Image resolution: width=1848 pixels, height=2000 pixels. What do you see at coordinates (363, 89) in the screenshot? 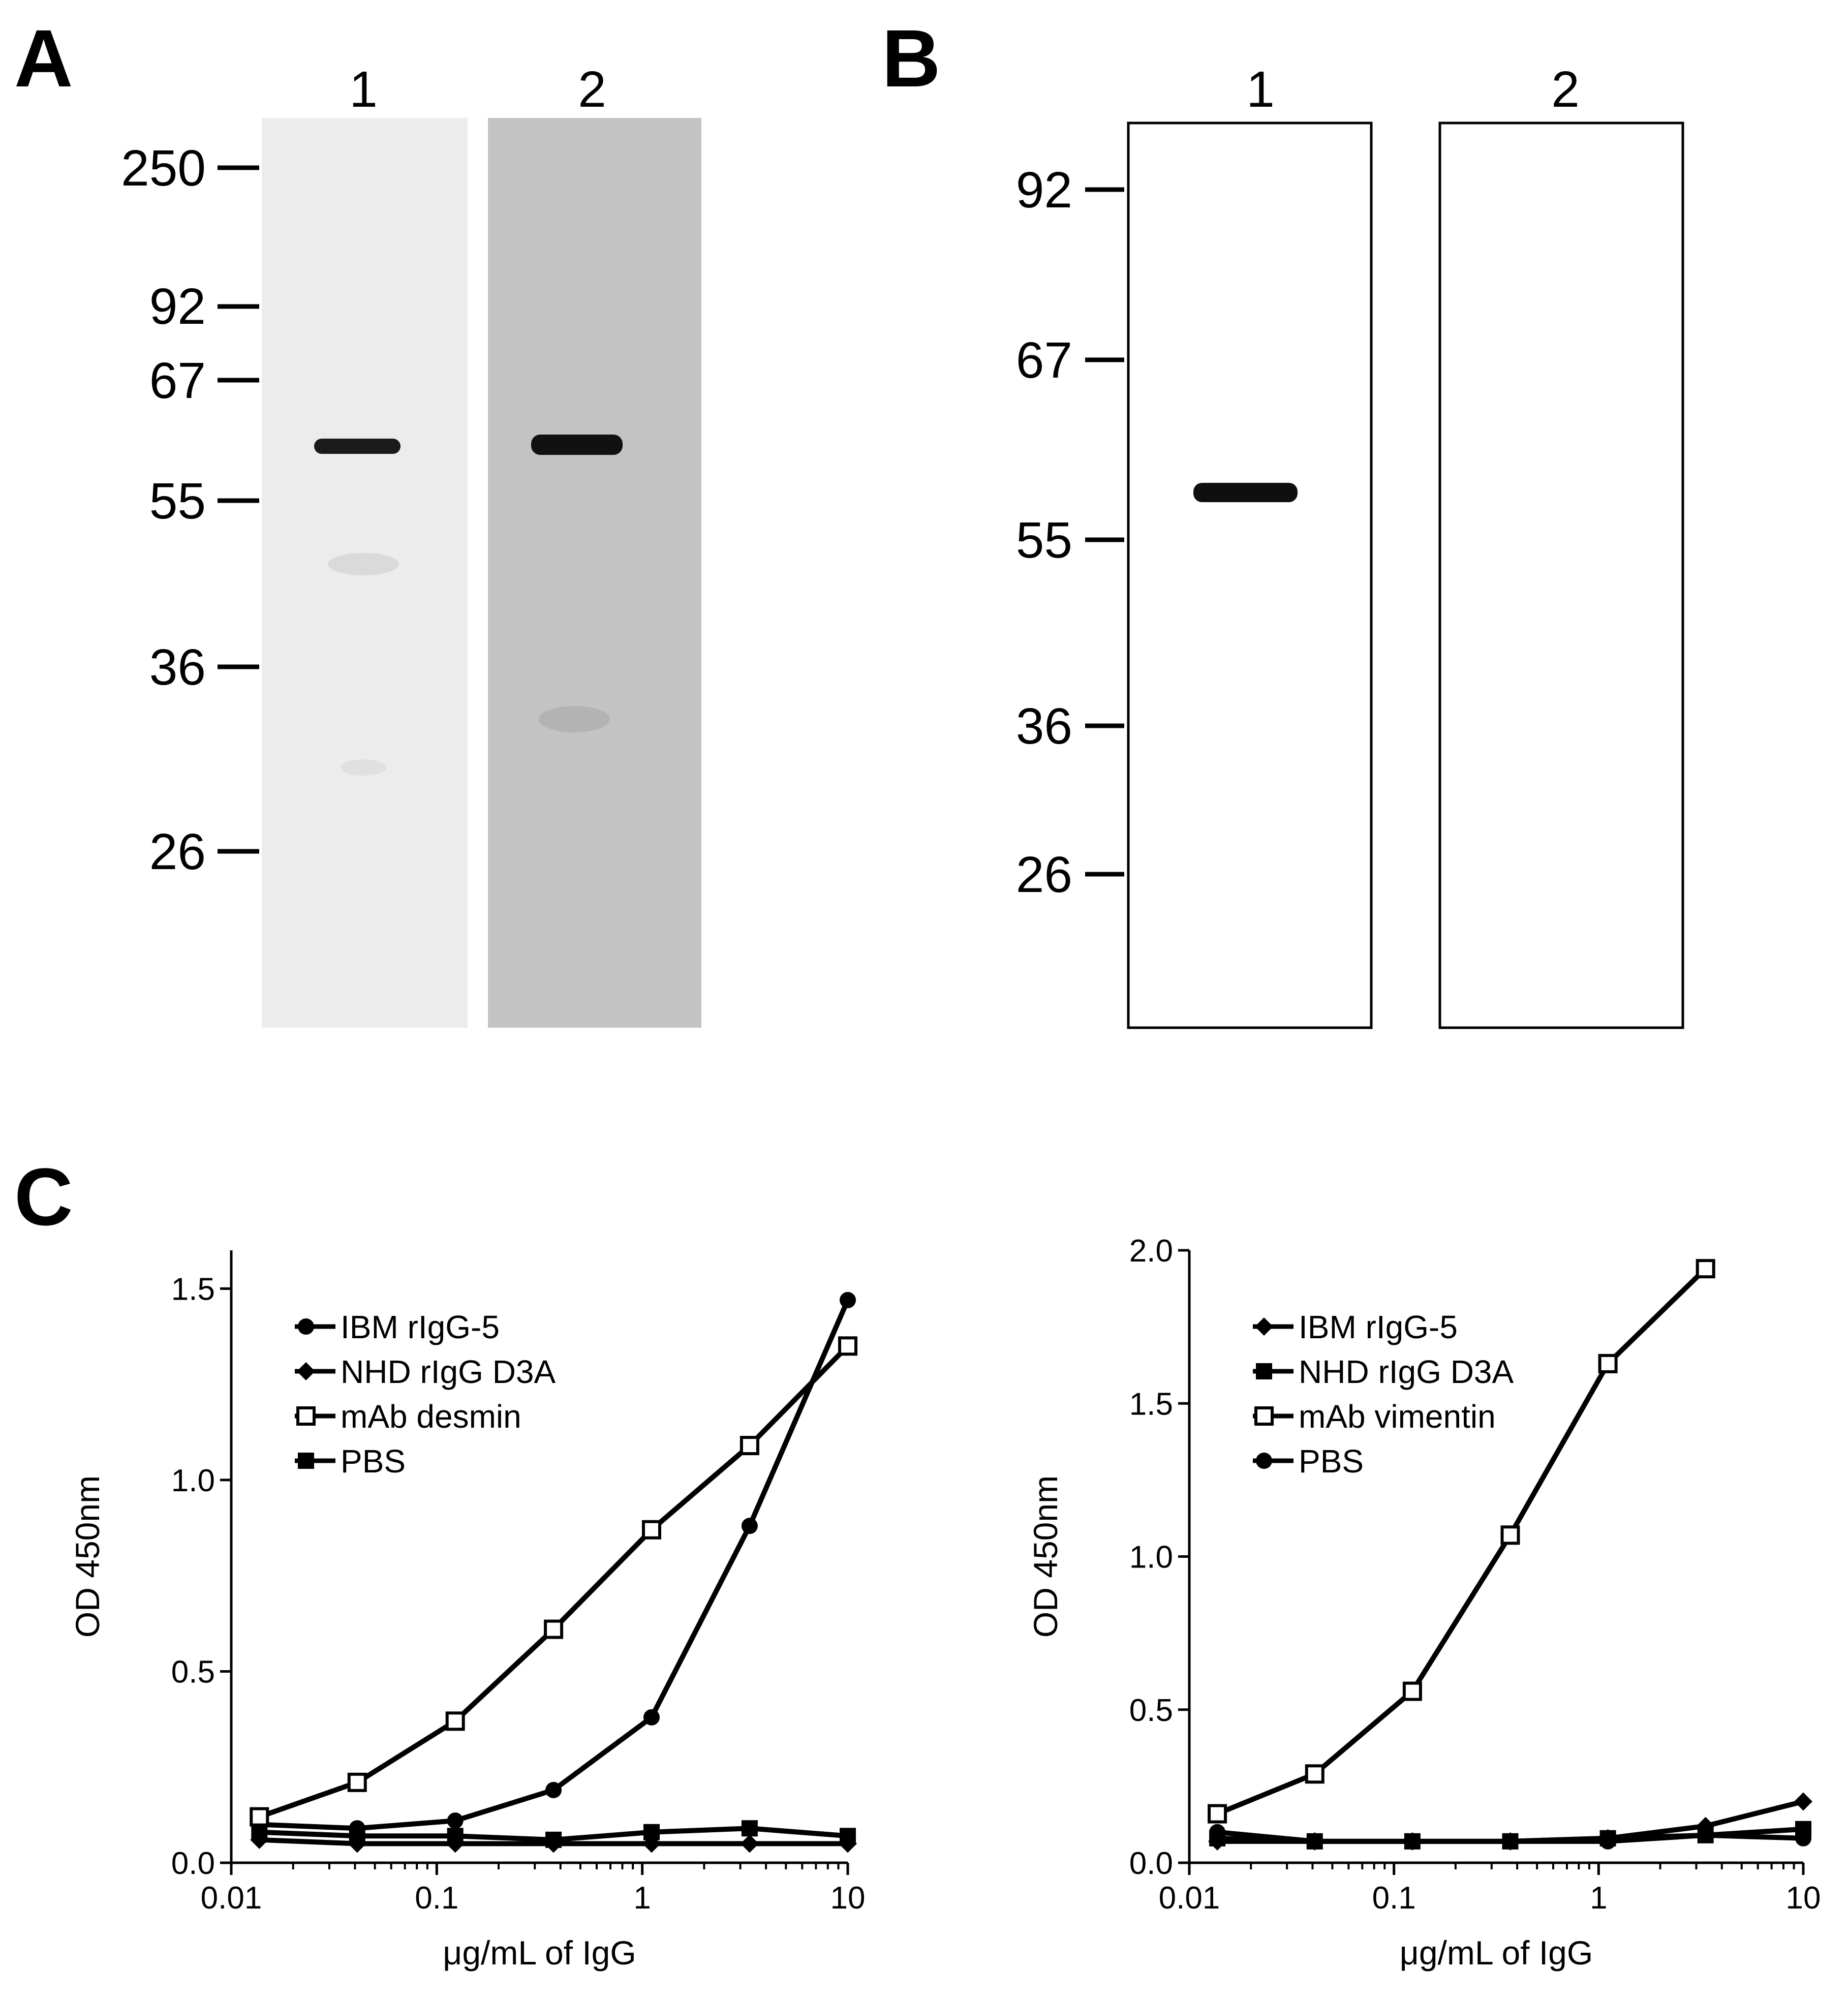
I see `panel-a-lane-1-label: 1` at bounding box center [363, 89].